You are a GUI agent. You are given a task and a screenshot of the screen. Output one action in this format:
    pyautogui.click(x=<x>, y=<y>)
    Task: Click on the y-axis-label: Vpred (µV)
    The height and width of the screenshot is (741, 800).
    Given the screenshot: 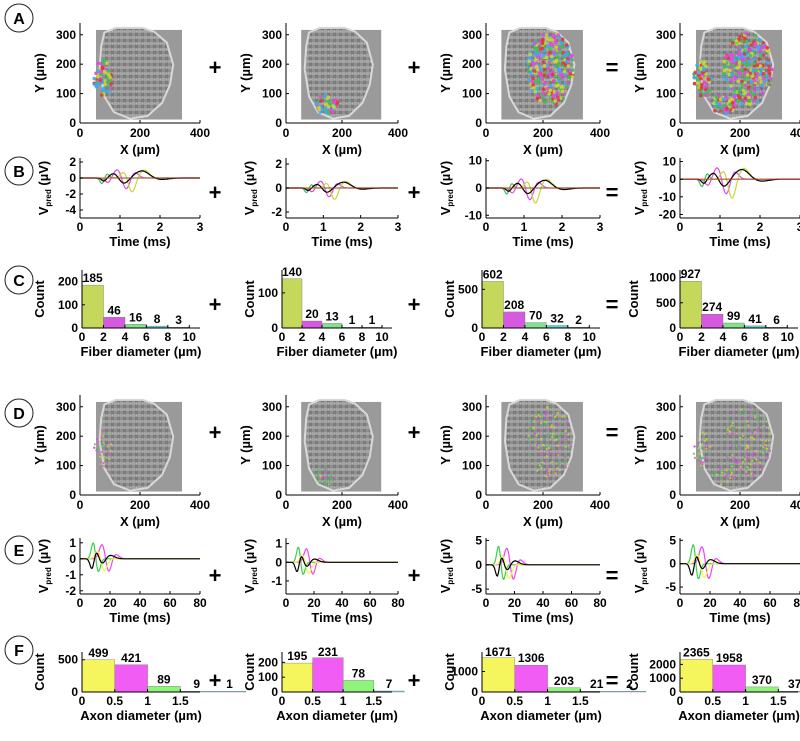 What is the action you would take?
    pyautogui.click(x=446, y=188)
    